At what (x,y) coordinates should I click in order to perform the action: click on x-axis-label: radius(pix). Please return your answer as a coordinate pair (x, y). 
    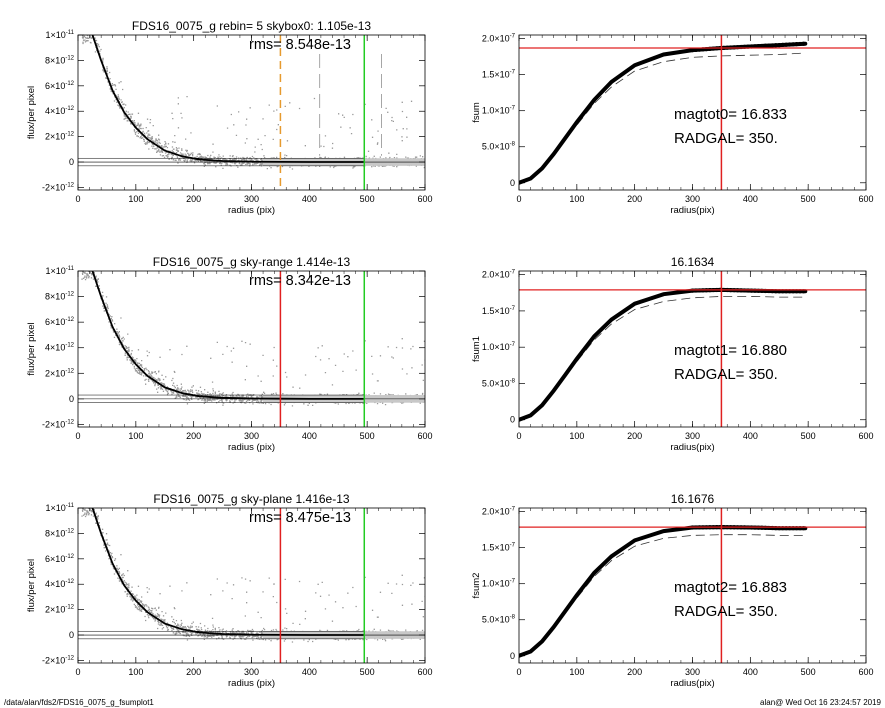
    Looking at the image, I should click on (692, 683).